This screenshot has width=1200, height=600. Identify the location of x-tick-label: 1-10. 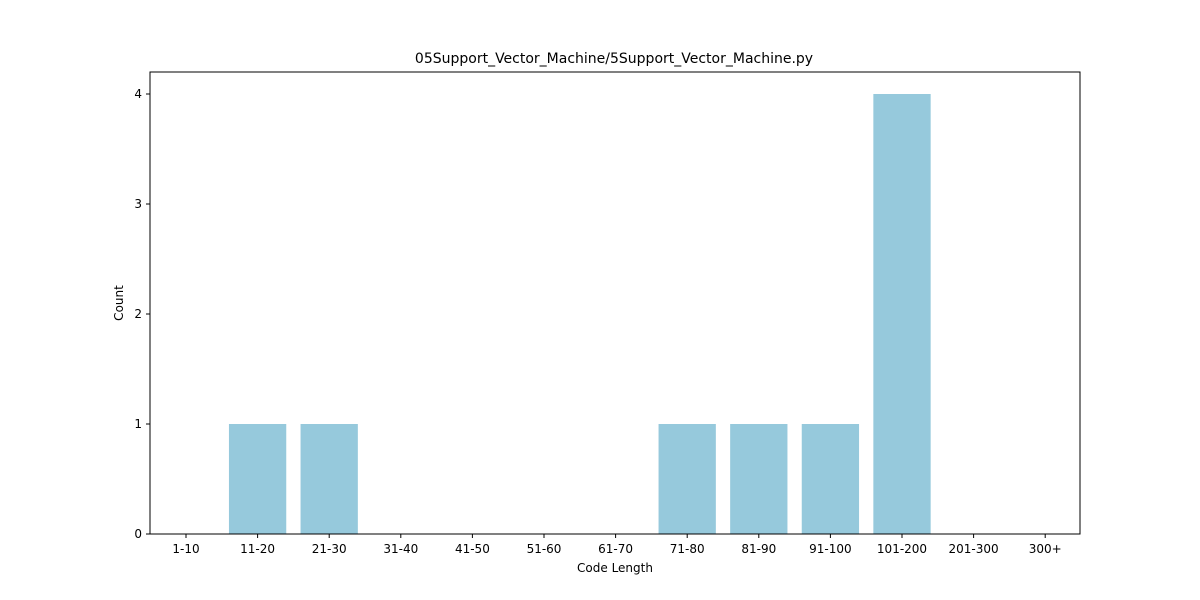
(185, 549).